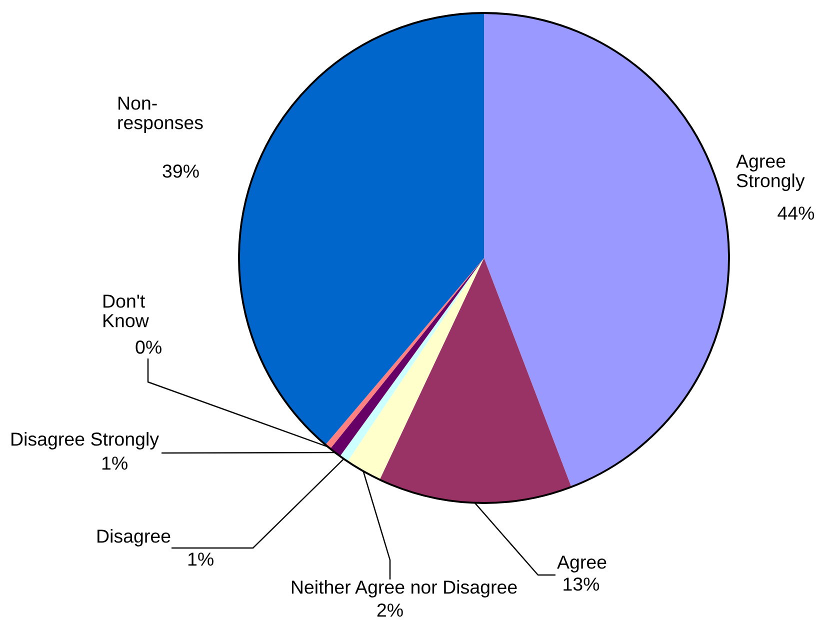  What do you see at coordinates (582, 584) in the screenshot?
I see `data-label: 13%` at bounding box center [582, 584].